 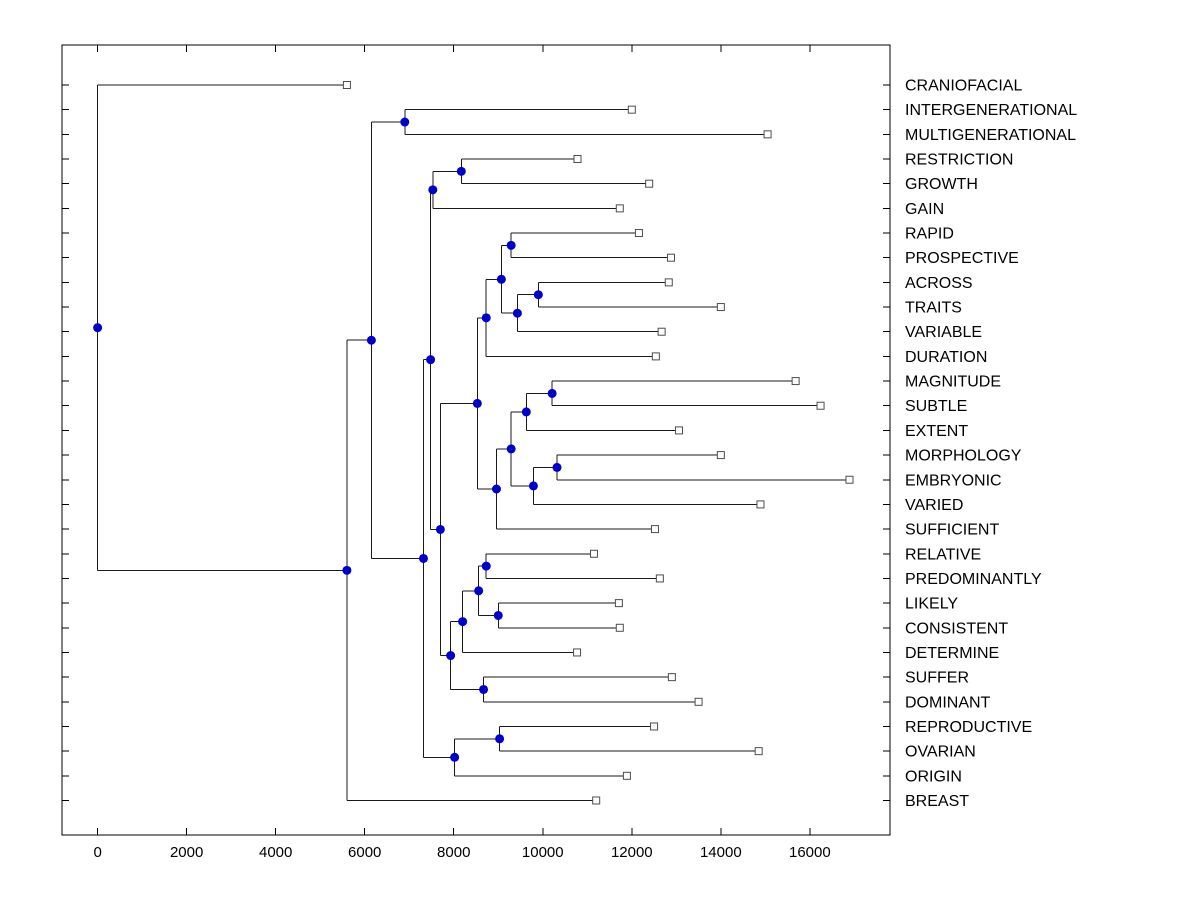 What do you see at coordinates (937, 678) in the screenshot?
I see `leaf-label: SUFFER` at bounding box center [937, 678].